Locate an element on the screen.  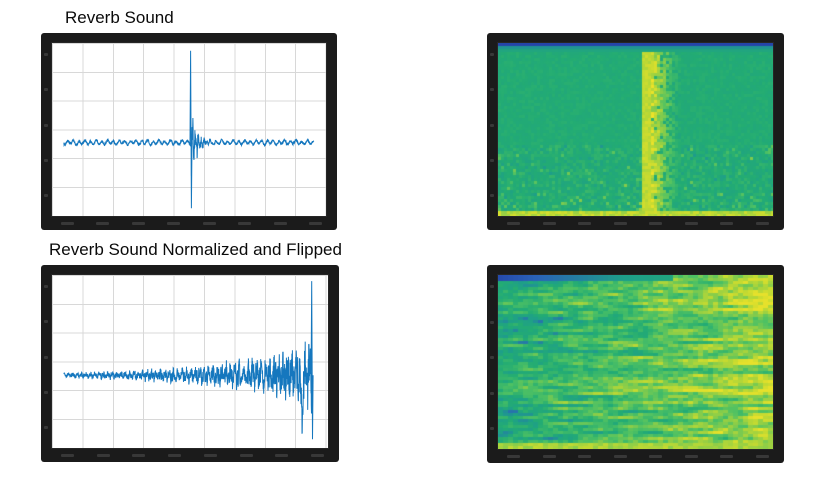
spectrogram-normalized-flipped is located at coordinates (635, 362).